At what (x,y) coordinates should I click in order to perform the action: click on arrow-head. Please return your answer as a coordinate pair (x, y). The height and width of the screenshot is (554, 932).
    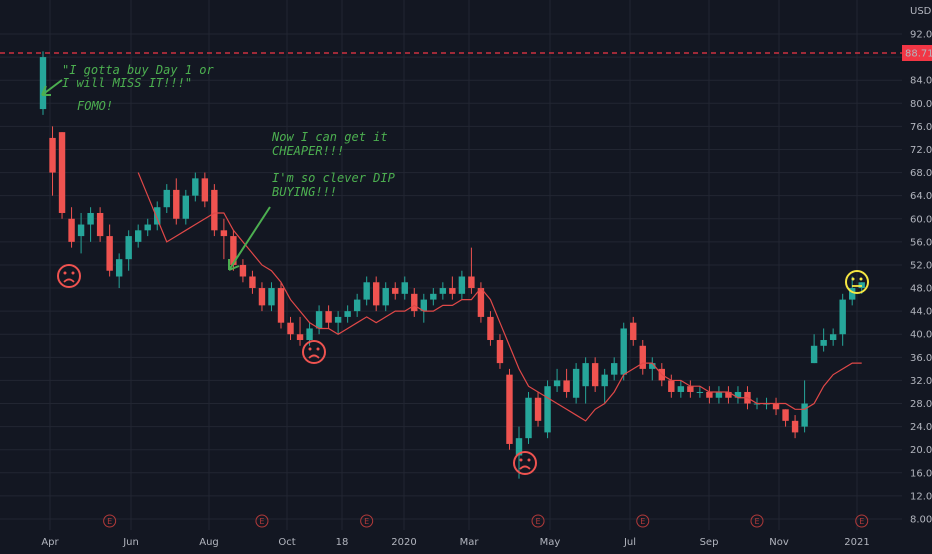
    Looking at the image, I should click on (234, 265).